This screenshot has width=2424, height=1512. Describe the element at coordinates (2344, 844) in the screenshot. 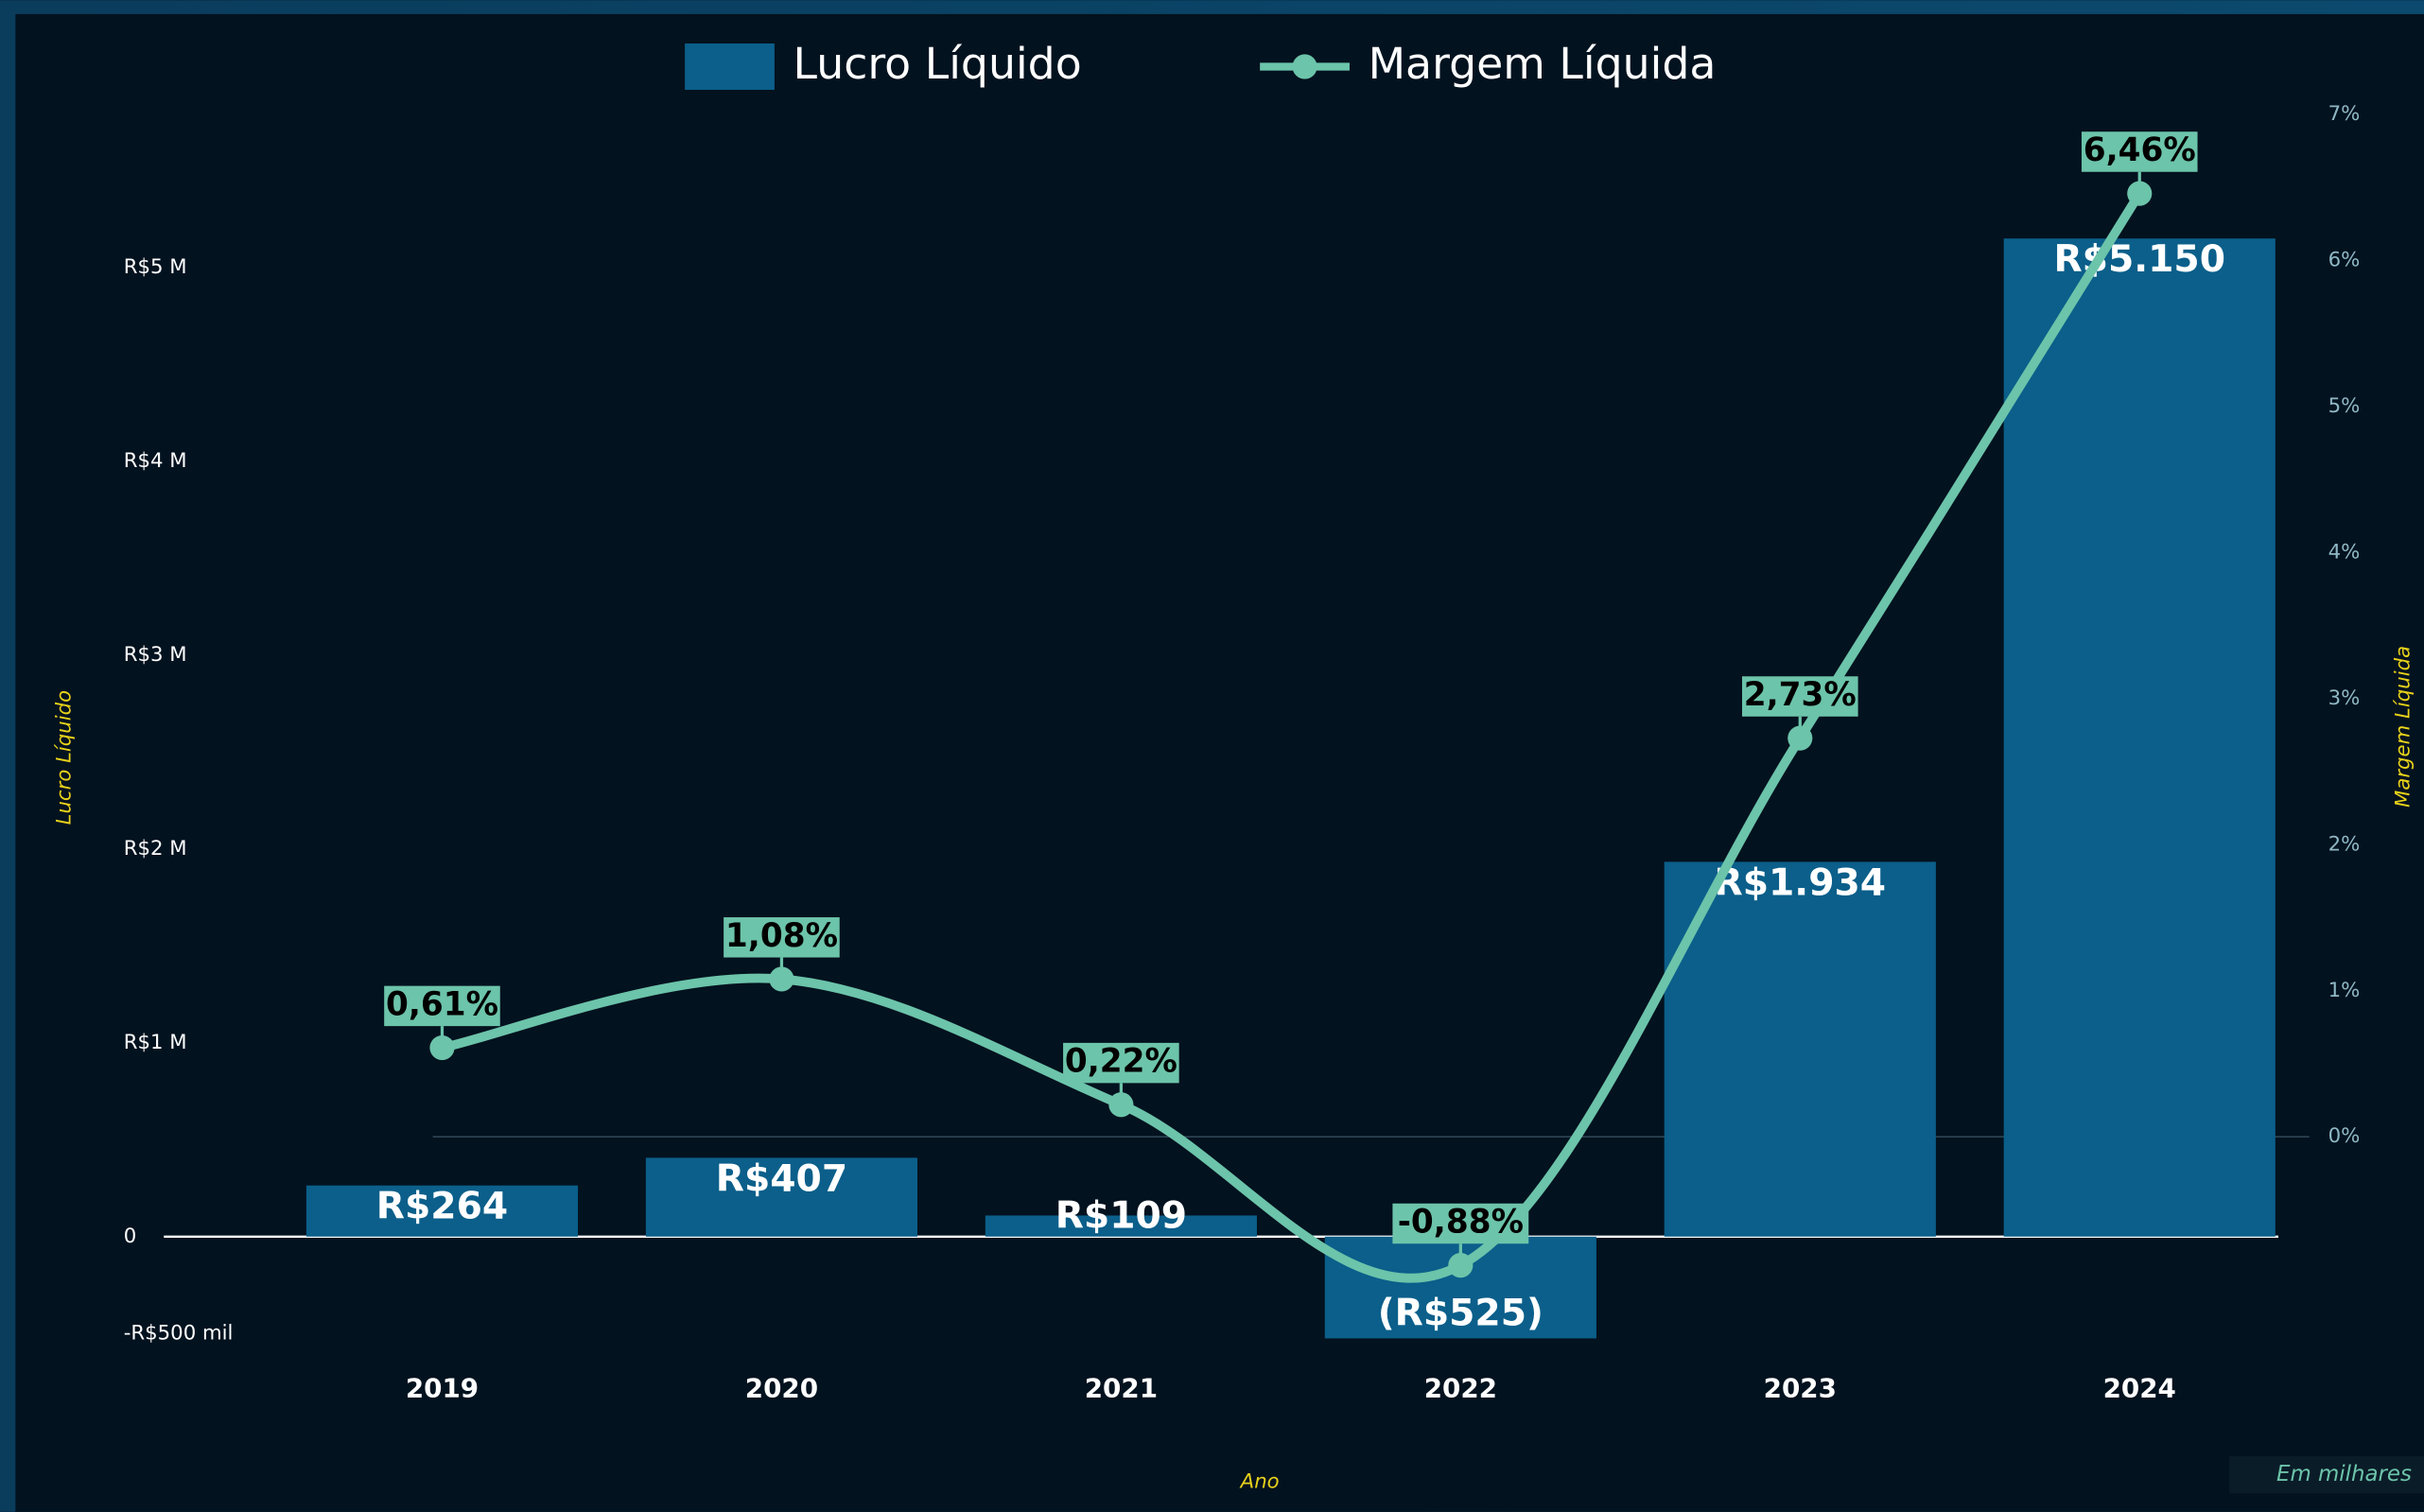

I see `y2-tick-label: 2%` at that location.